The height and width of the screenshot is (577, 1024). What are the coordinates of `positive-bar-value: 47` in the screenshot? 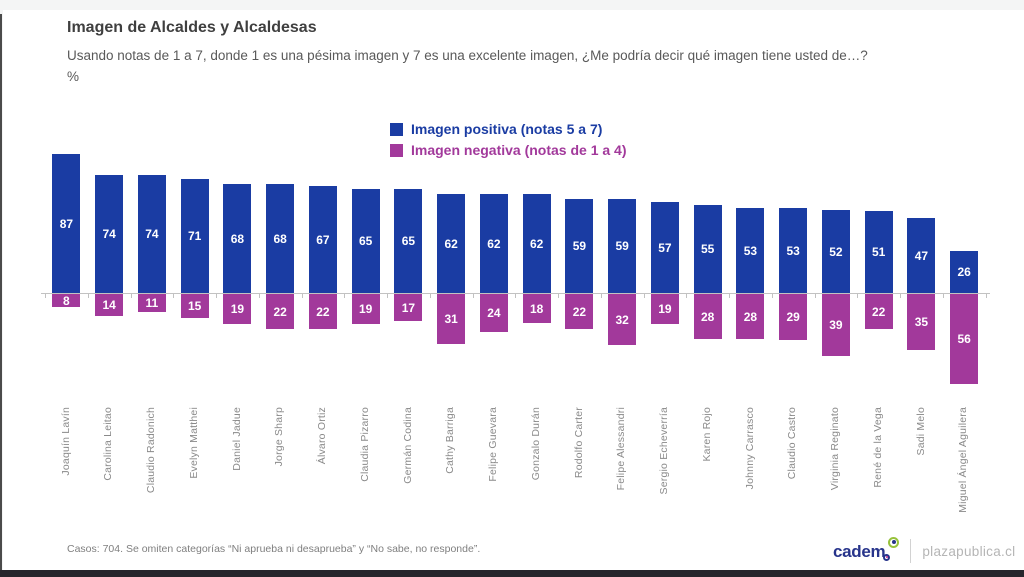 It's located at (921, 255).